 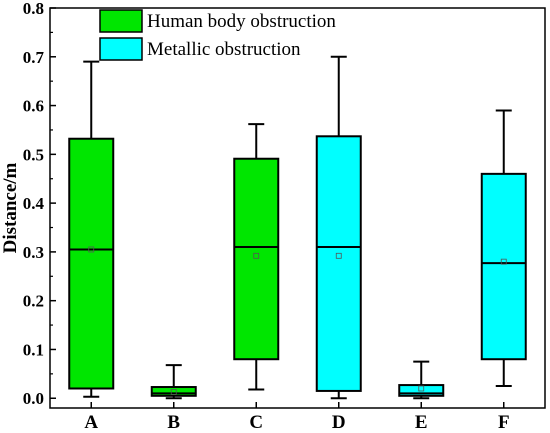 What do you see at coordinates (33, 252) in the screenshot?
I see `y-tick-label: 0.3` at bounding box center [33, 252].